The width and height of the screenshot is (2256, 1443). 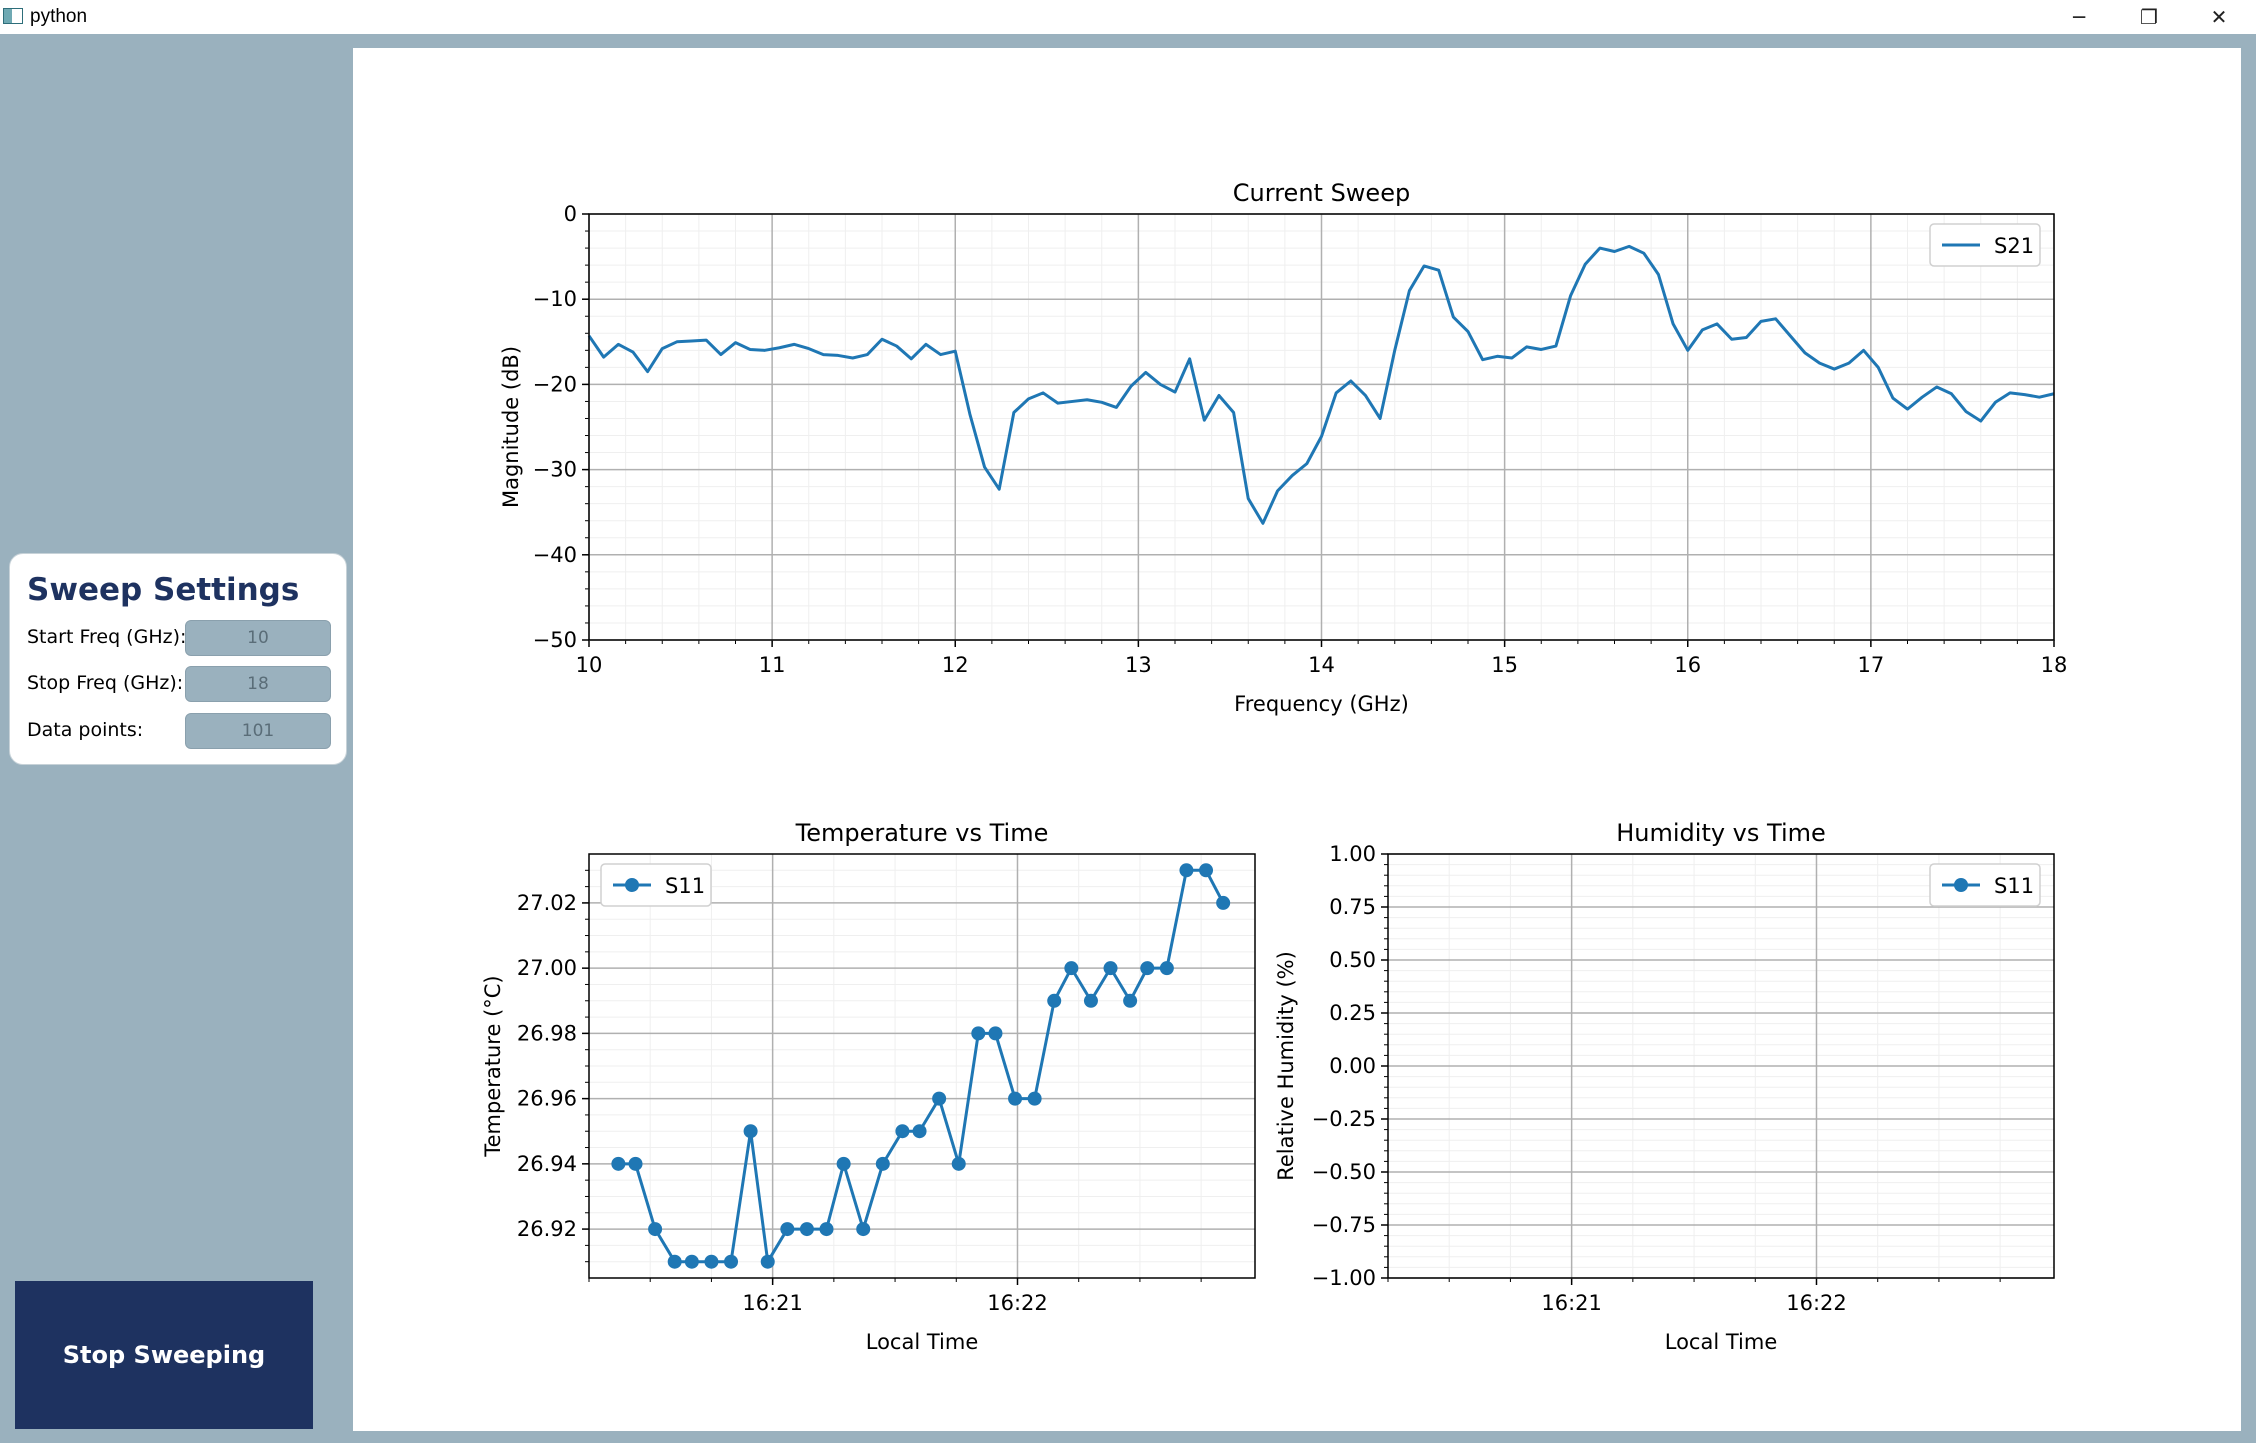 I want to click on temp-xtick-label: 16:21, so click(x=772, y=1303).